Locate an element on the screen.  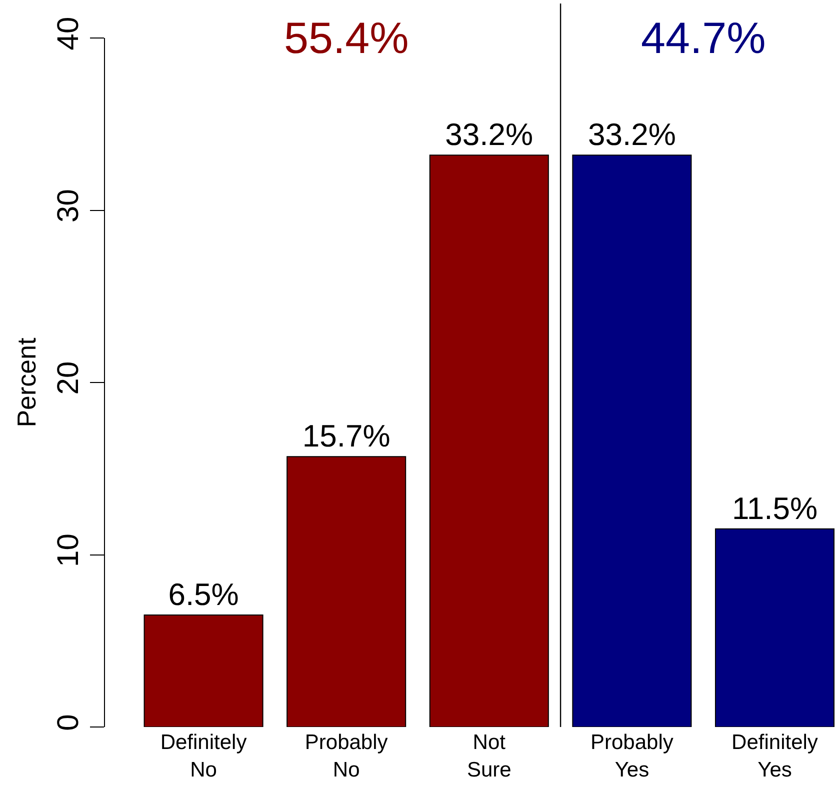
data-label: 15.7% is located at coordinates (346, 436).